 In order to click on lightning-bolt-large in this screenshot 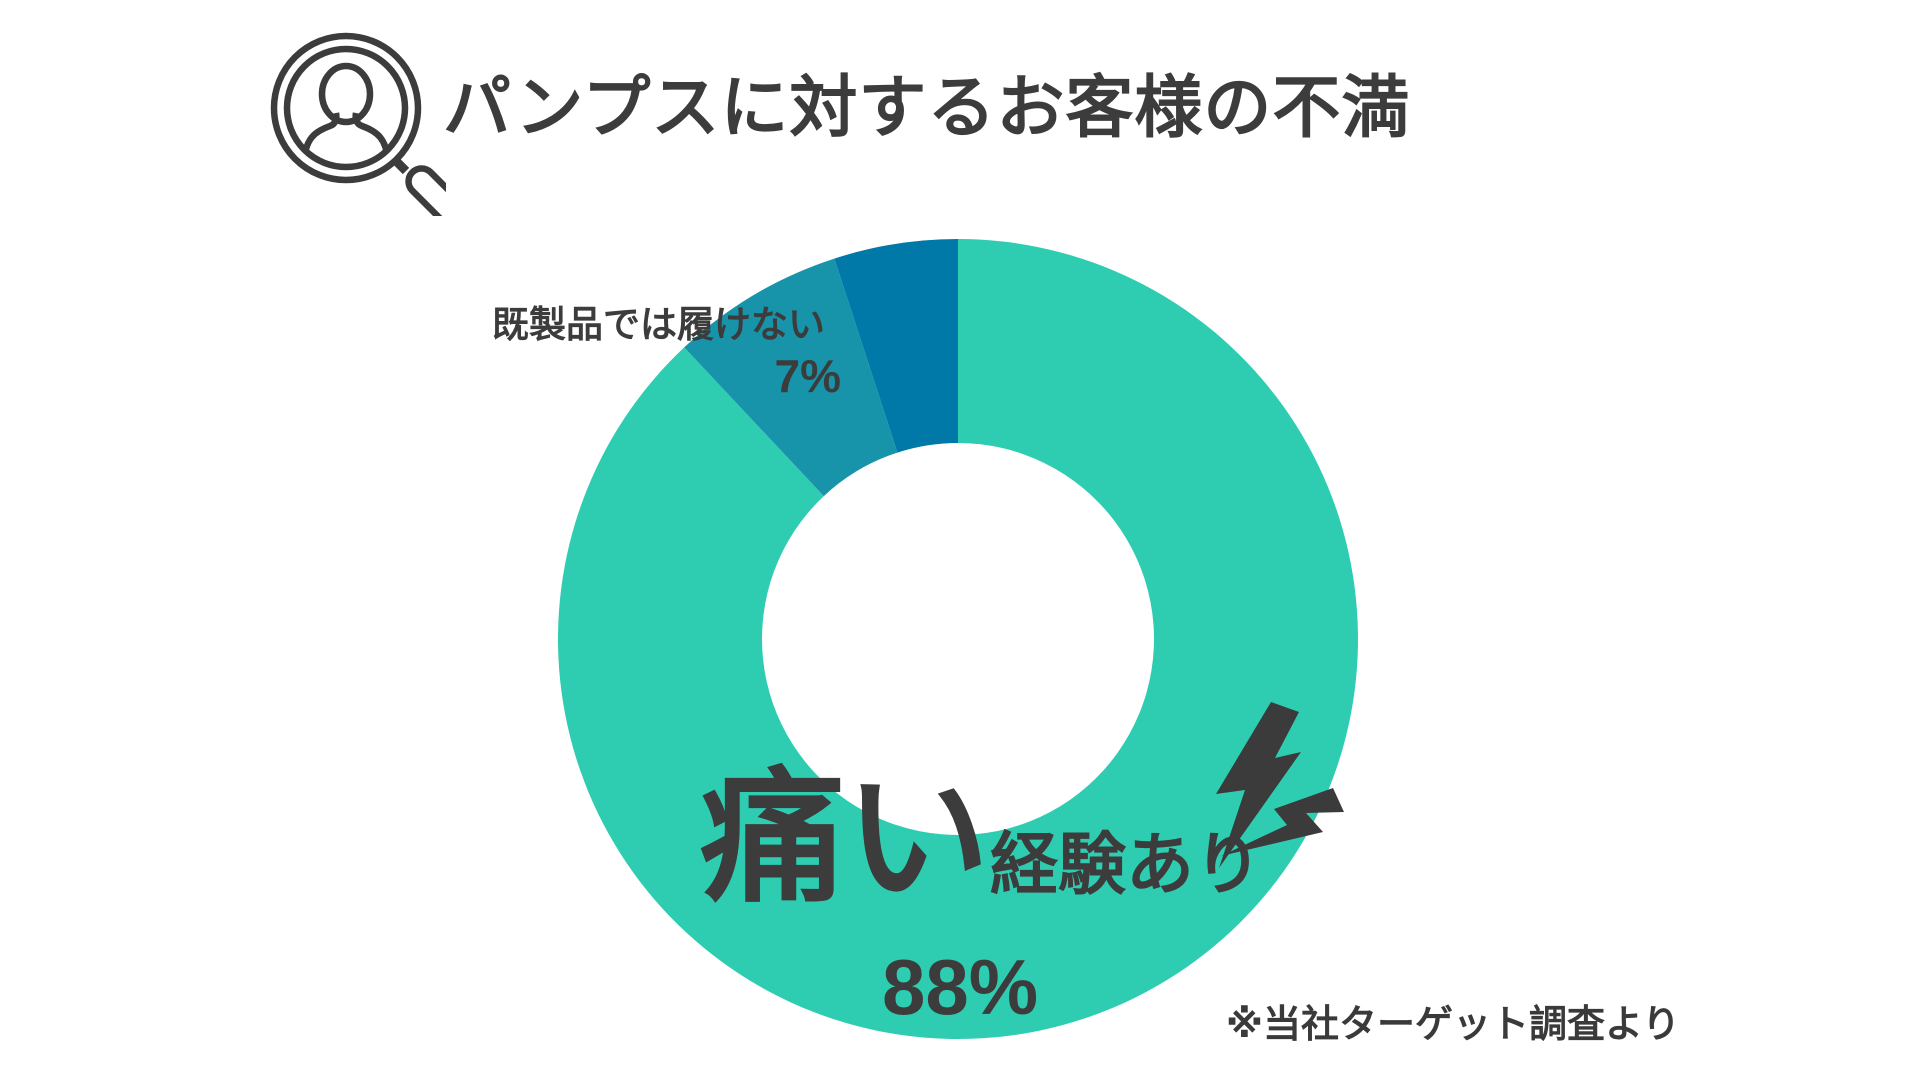, I will do `click(1258, 785)`.